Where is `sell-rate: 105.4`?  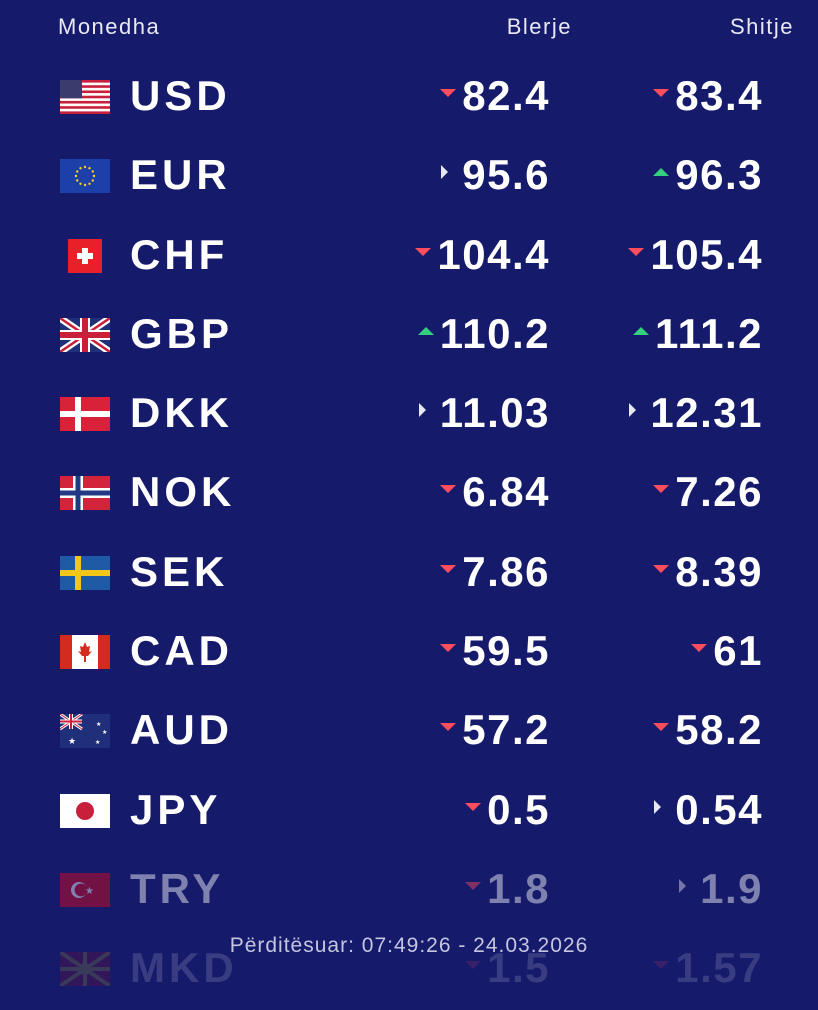
sell-rate: 105.4 is located at coordinates (695, 255).